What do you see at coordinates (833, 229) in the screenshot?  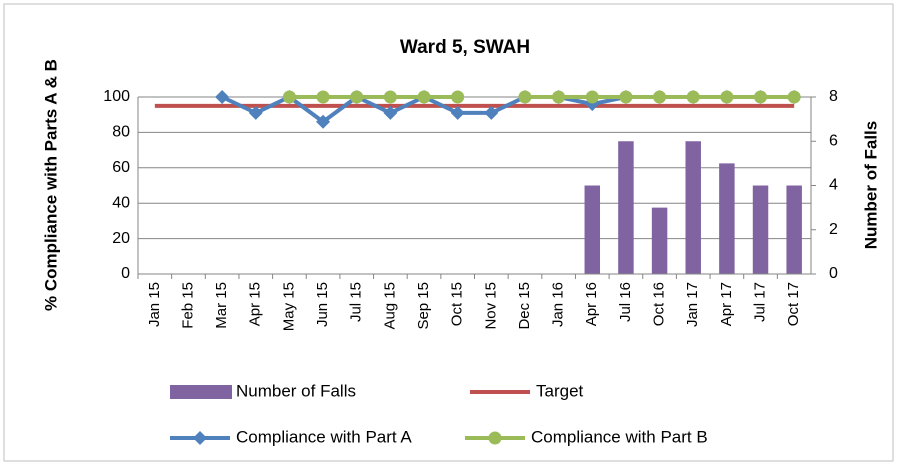 I see `y2-tick-label: 2` at bounding box center [833, 229].